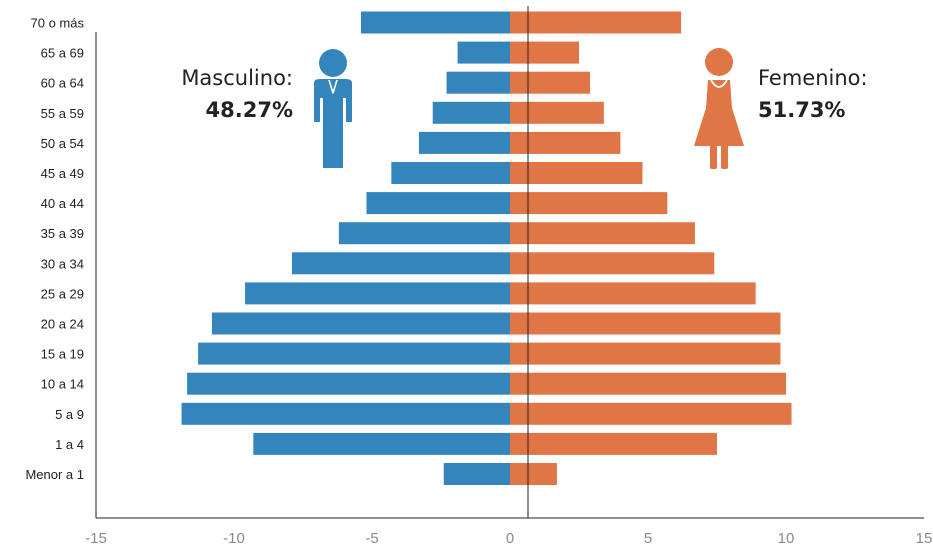 The width and height of the screenshot is (933, 548). Describe the element at coordinates (249, 110) in the screenshot. I see `male-percentage: 48.27%` at that location.